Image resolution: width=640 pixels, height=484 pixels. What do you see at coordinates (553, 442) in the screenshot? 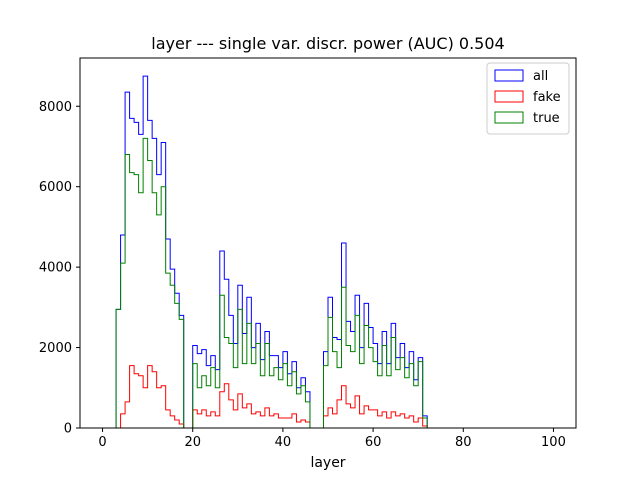
I see `x-tick-label: 100` at bounding box center [553, 442].